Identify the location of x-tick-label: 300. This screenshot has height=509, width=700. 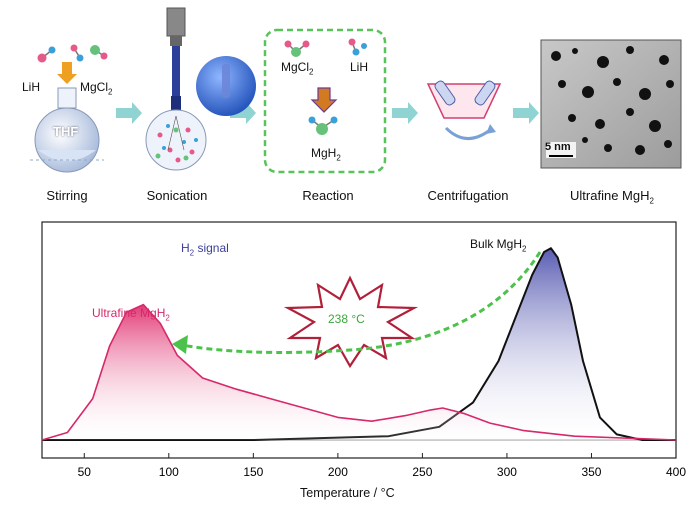
(507, 472).